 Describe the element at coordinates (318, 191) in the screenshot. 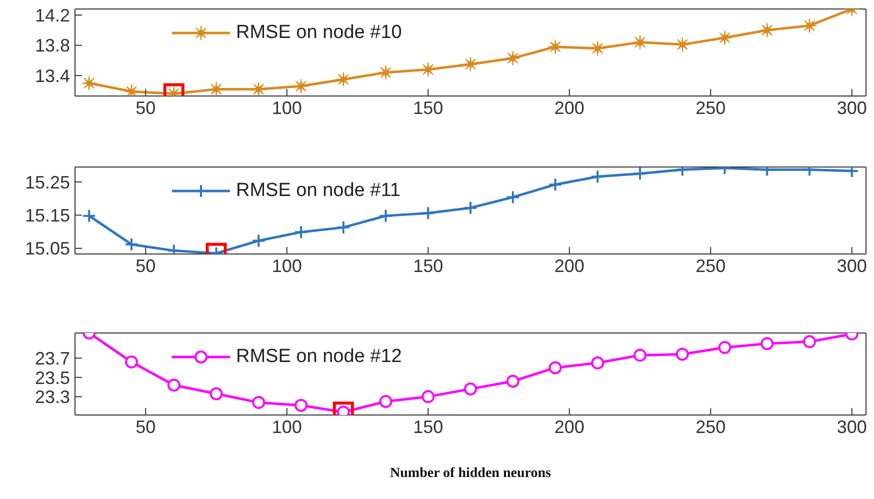

I see `legend-label: RMSE on node #11` at that location.